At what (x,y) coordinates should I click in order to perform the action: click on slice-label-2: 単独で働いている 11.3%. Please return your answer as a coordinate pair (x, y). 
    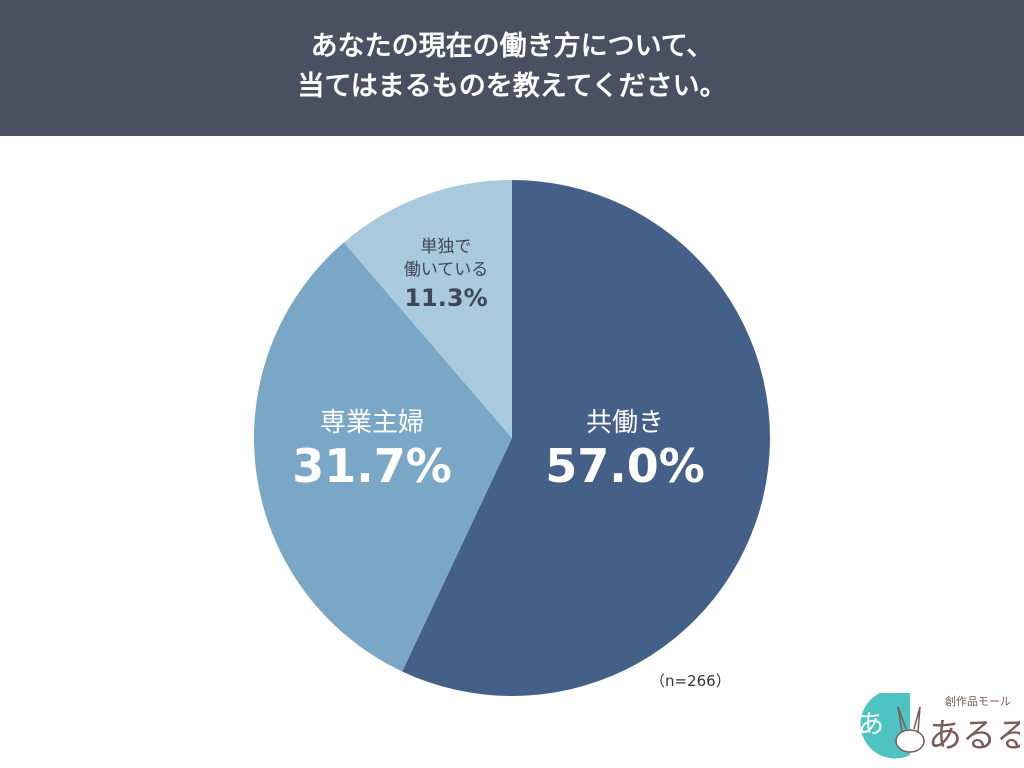
    Looking at the image, I should click on (446, 275).